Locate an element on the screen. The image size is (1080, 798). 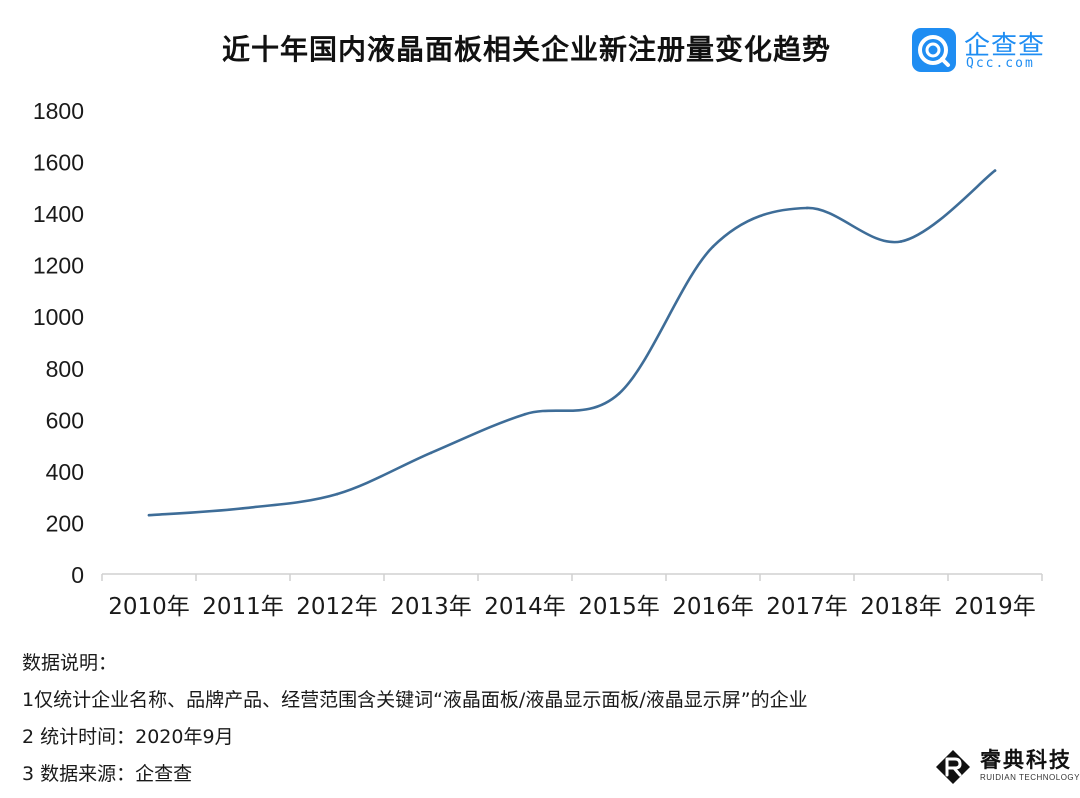
qcc-brand-logo: 企查查 Qcc.com is located at coordinates (987, 50).